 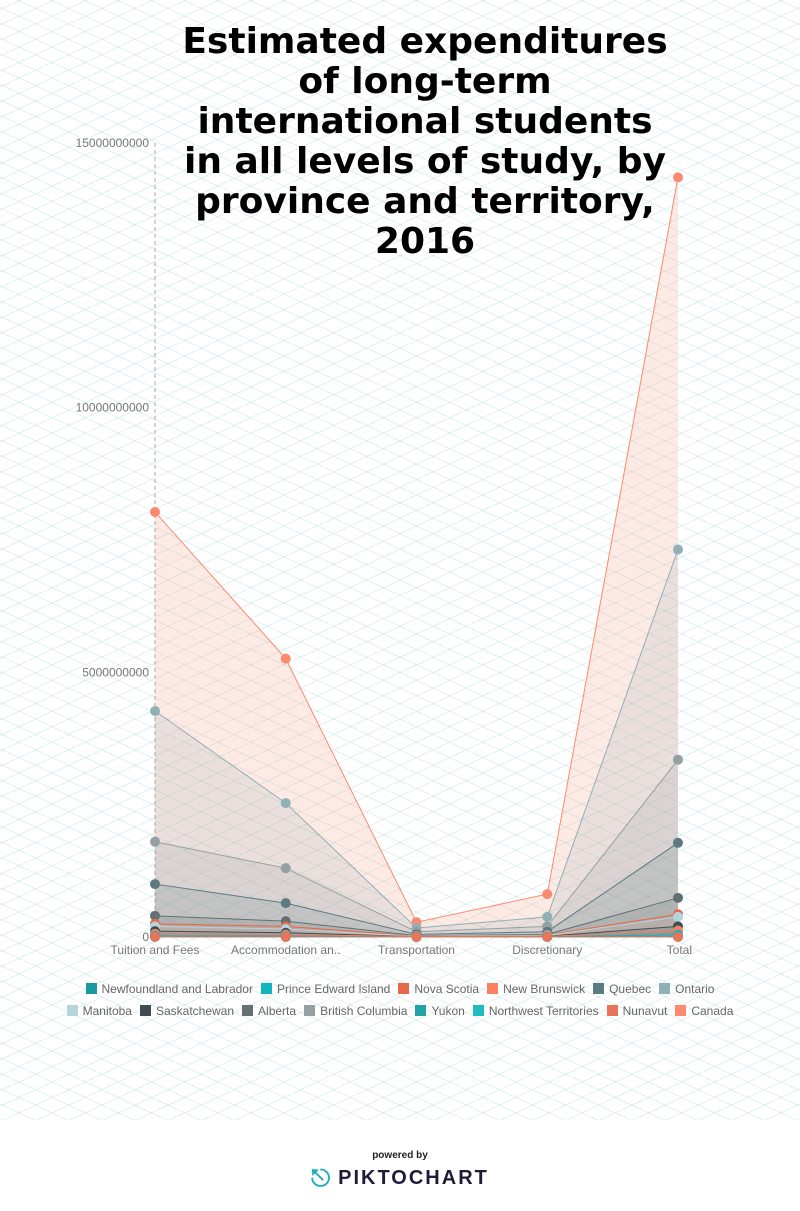 I want to click on piktochart-logo: ⎋ PIKTOCHART, so click(x=400, y=1179).